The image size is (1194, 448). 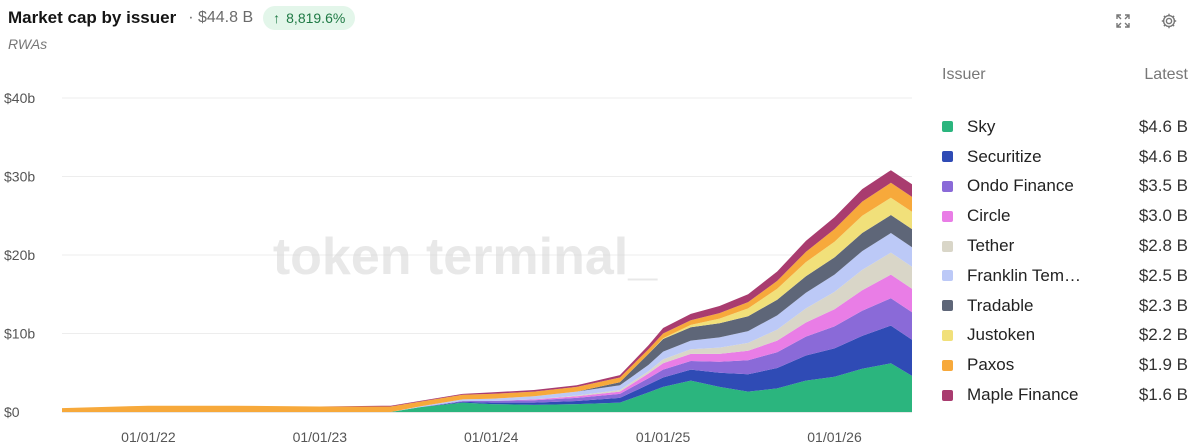 I want to click on legend-header: Issuer Latest, so click(x=1065, y=78).